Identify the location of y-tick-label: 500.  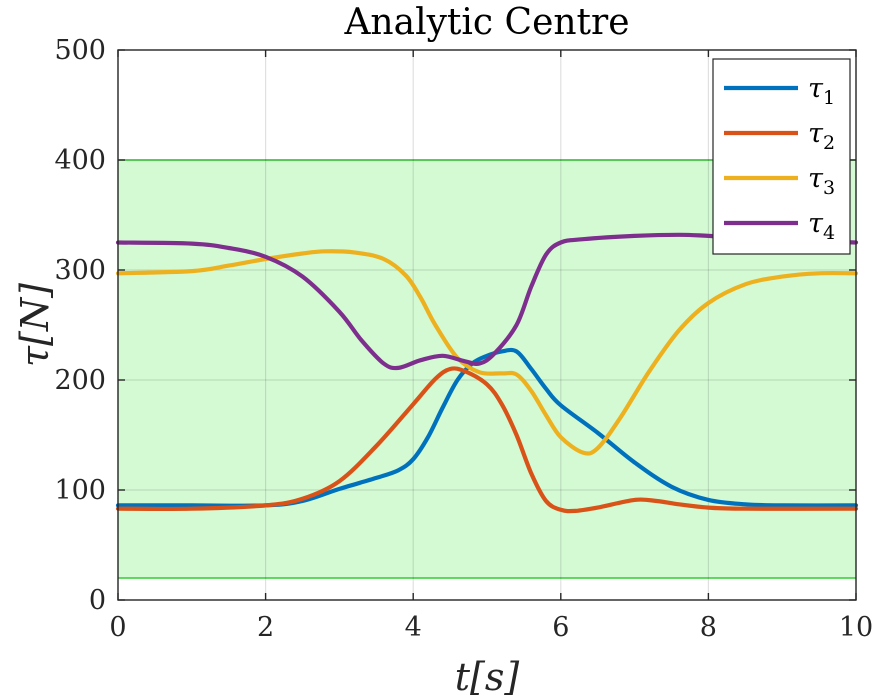
(80, 50).